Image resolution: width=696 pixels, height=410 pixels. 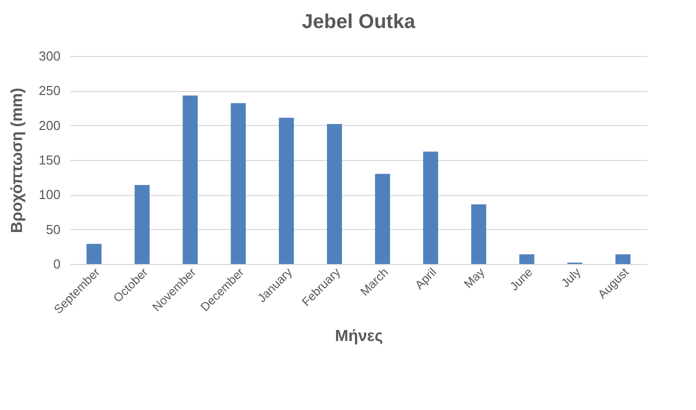 What do you see at coordinates (571, 277) in the screenshot?
I see `x-tick-label: July` at bounding box center [571, 277].